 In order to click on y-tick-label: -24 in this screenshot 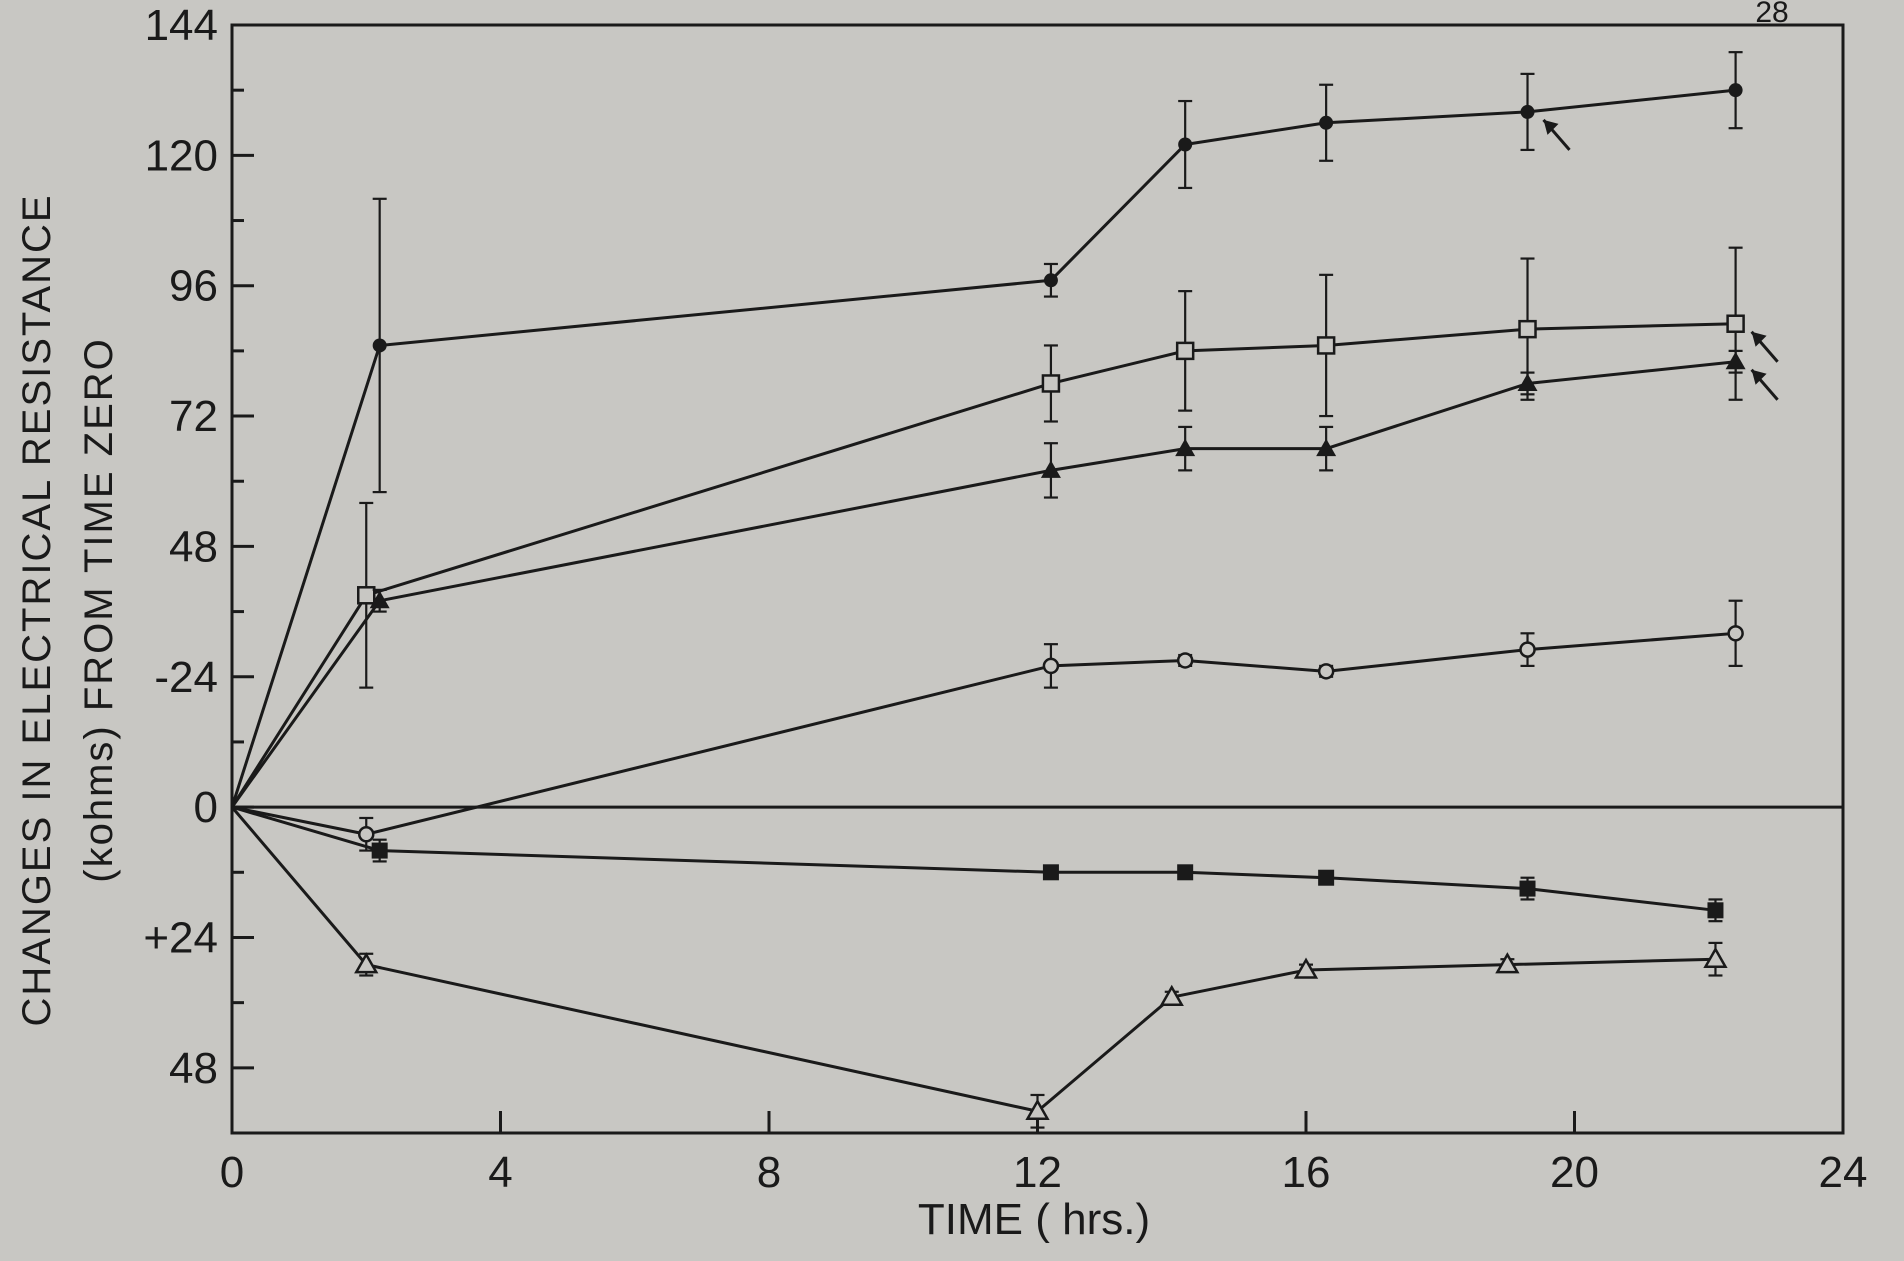, I will do `click(186, 677)`.